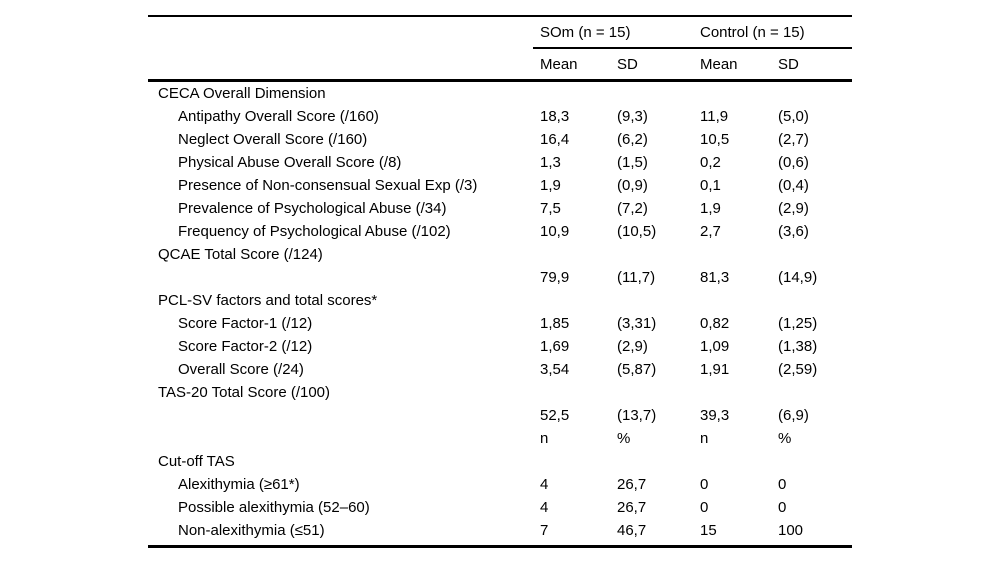 The height and width of the screenshot is (563, 1000). I want to click on cell-control-mean: 1,9, so click(710, 208).